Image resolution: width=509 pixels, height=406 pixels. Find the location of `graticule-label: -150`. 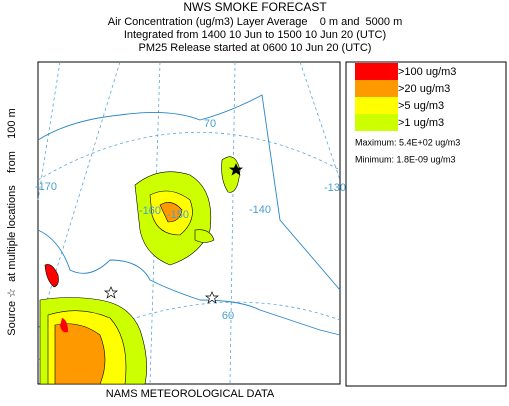

graticule-label: -150 is located at coordinates (178, 215).